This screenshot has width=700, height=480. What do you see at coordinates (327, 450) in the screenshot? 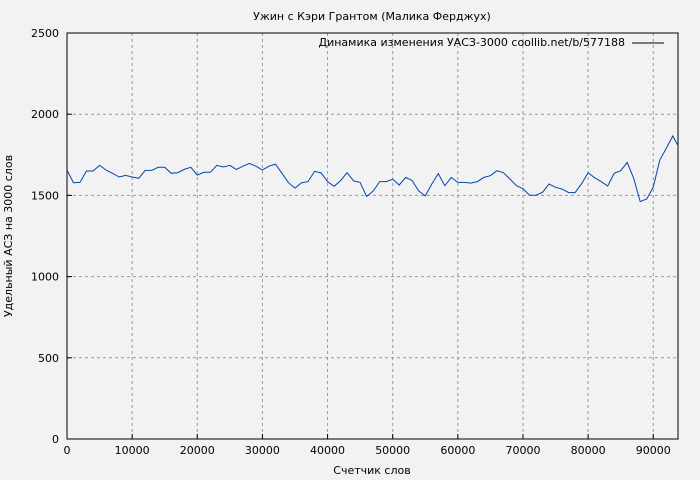
I see `x-tick-label: 40000` at bounding box center [327, 450].